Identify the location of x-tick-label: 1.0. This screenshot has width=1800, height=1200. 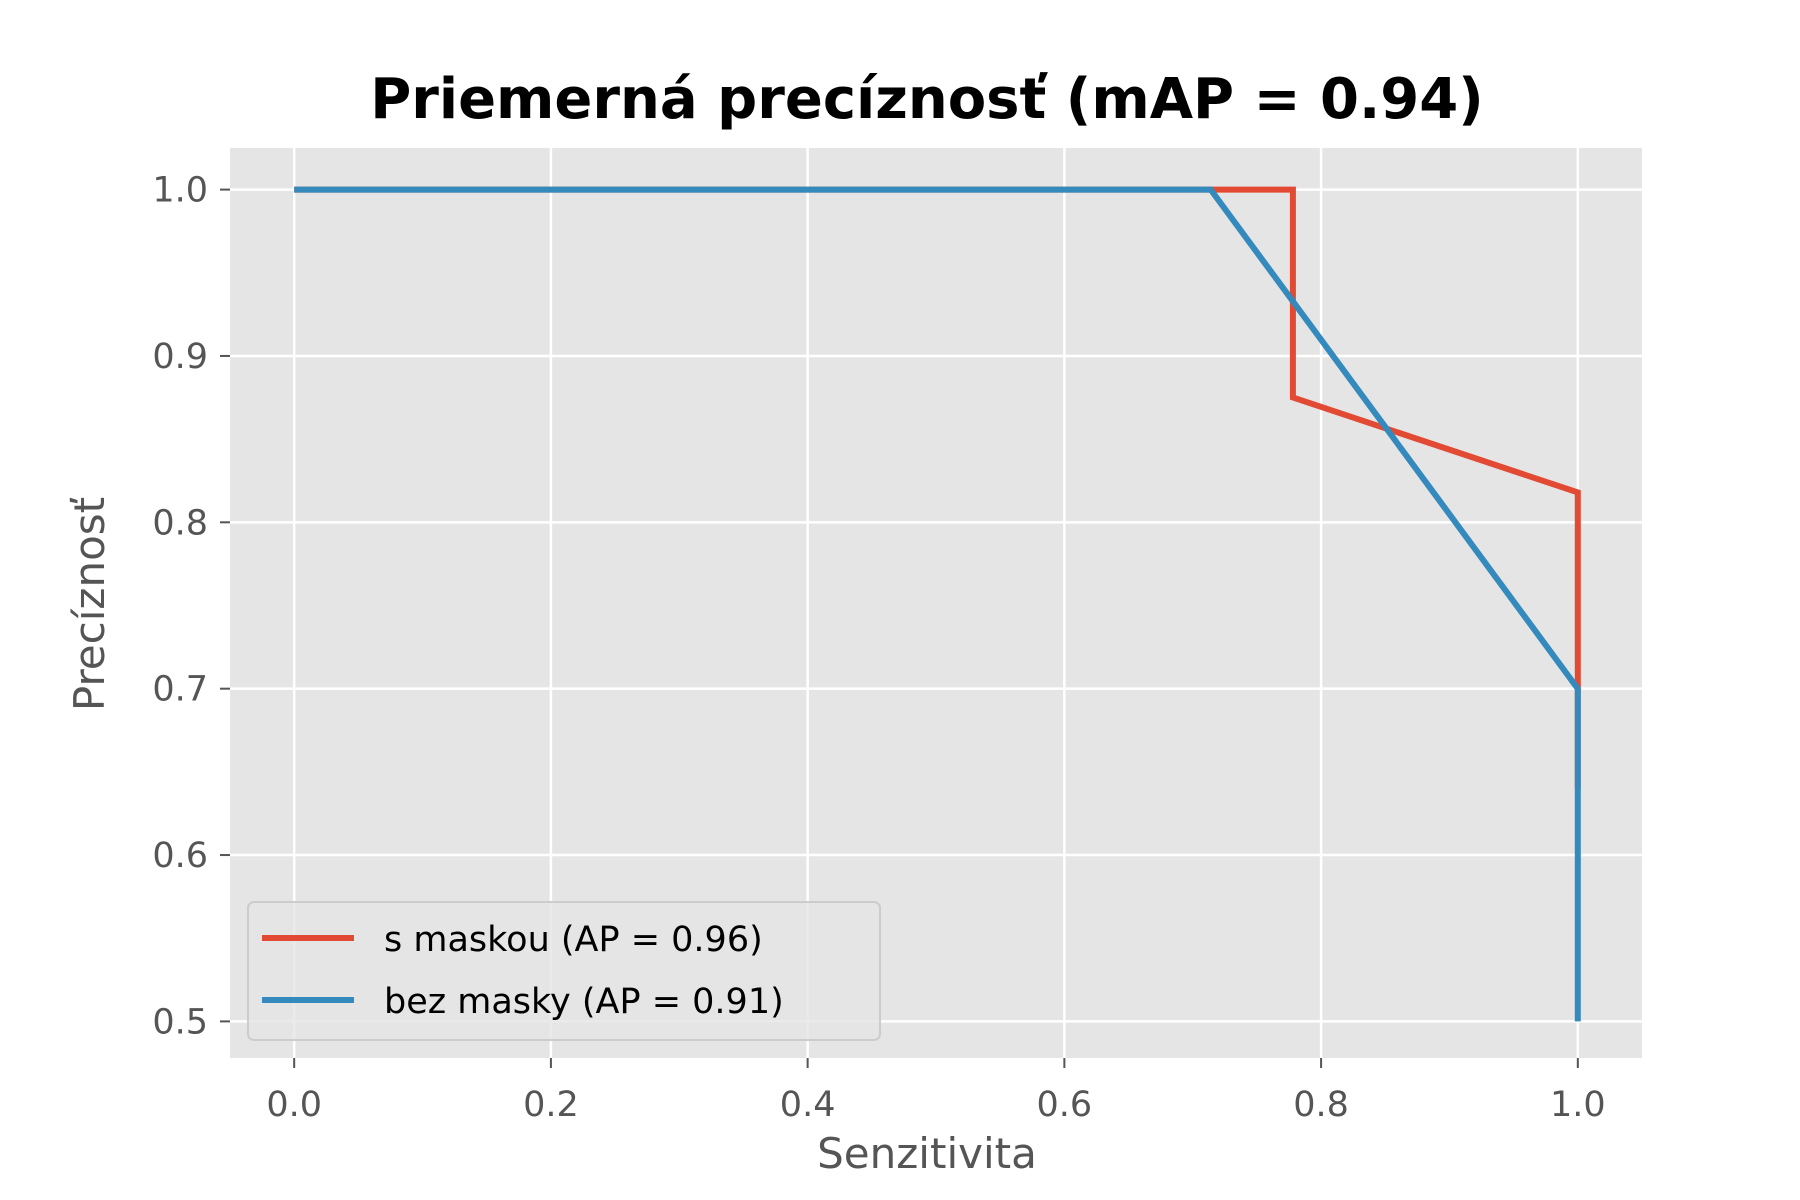
(1578, 1105).